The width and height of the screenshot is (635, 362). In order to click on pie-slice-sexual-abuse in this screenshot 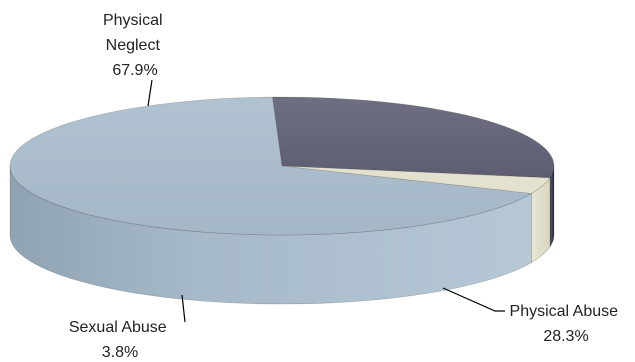, I will do `click(416, 179)`.